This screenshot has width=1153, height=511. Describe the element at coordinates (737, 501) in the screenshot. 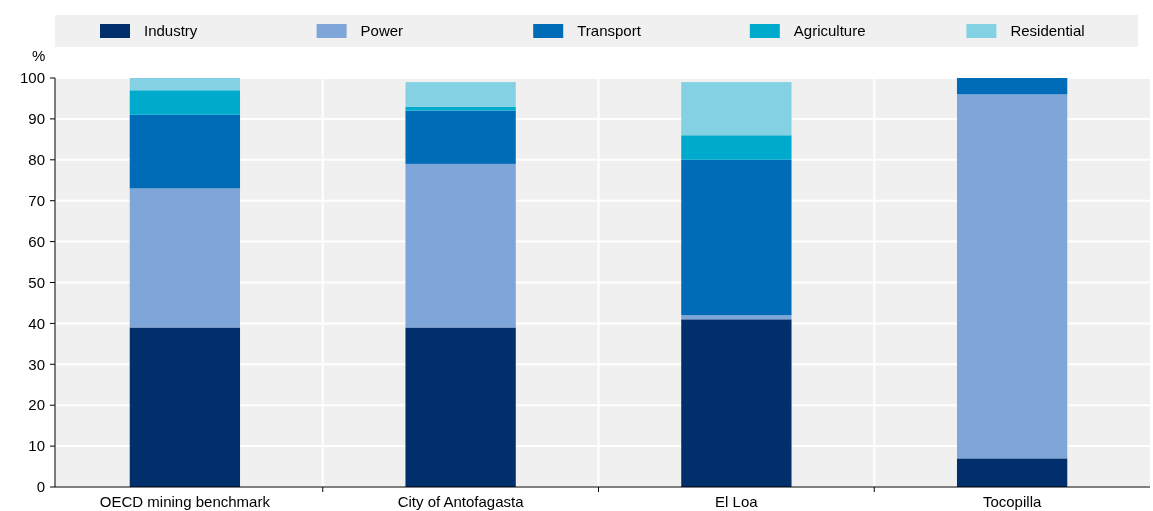

I see `x-tick-label: El Loa` at that location.